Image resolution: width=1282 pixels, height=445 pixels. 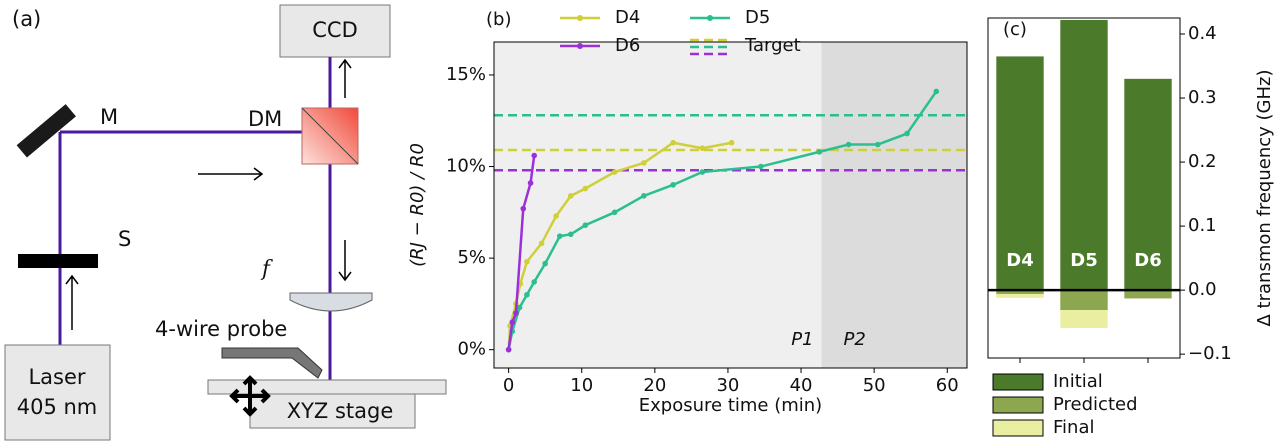 What do you see at coordinates (1073, 427) in the screenshot?
I see `legend-label: Final` at bounding box center [1073, 427].